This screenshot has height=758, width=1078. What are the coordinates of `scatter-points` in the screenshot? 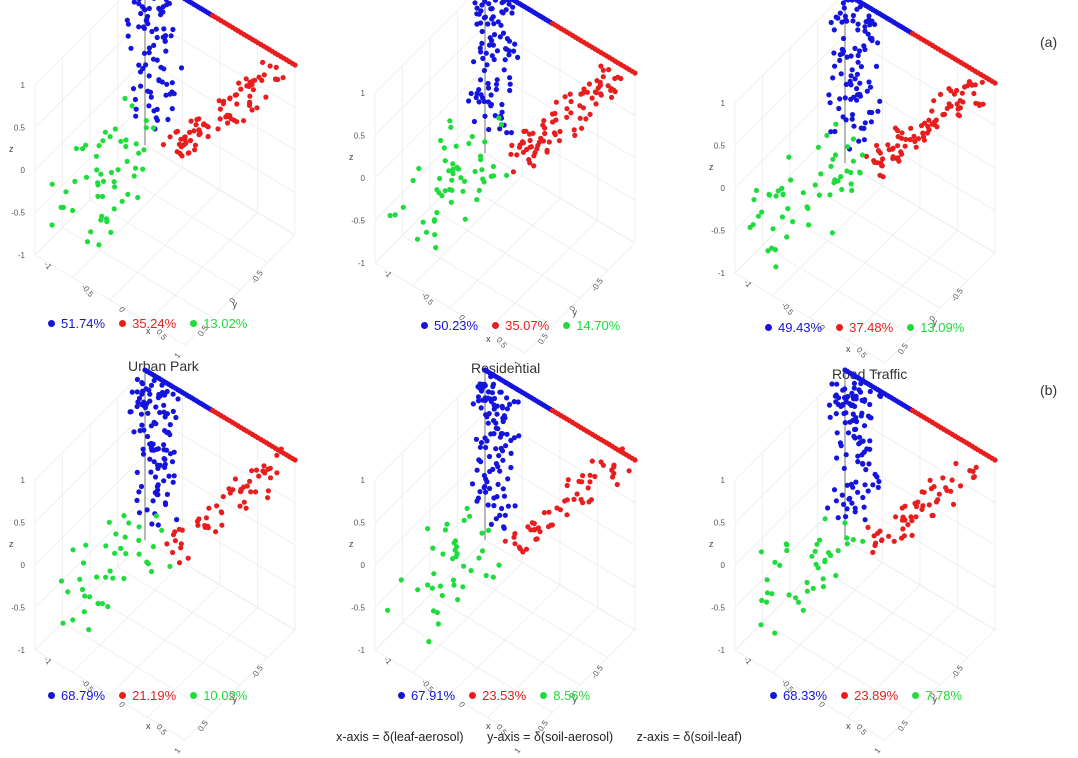 It's located at (872, 135).